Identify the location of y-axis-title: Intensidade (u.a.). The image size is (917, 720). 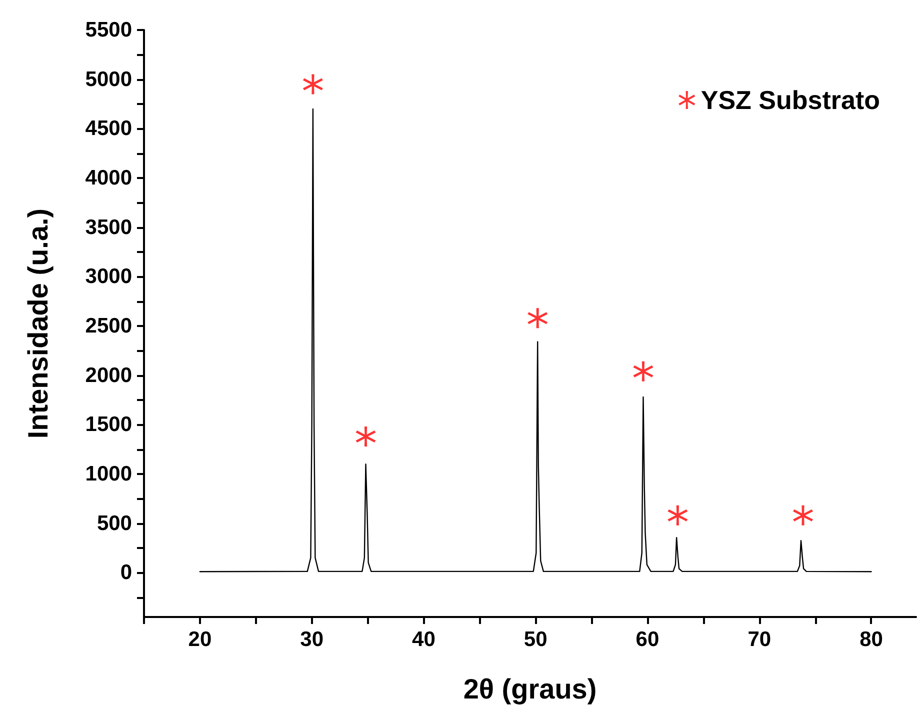
(38, 323).